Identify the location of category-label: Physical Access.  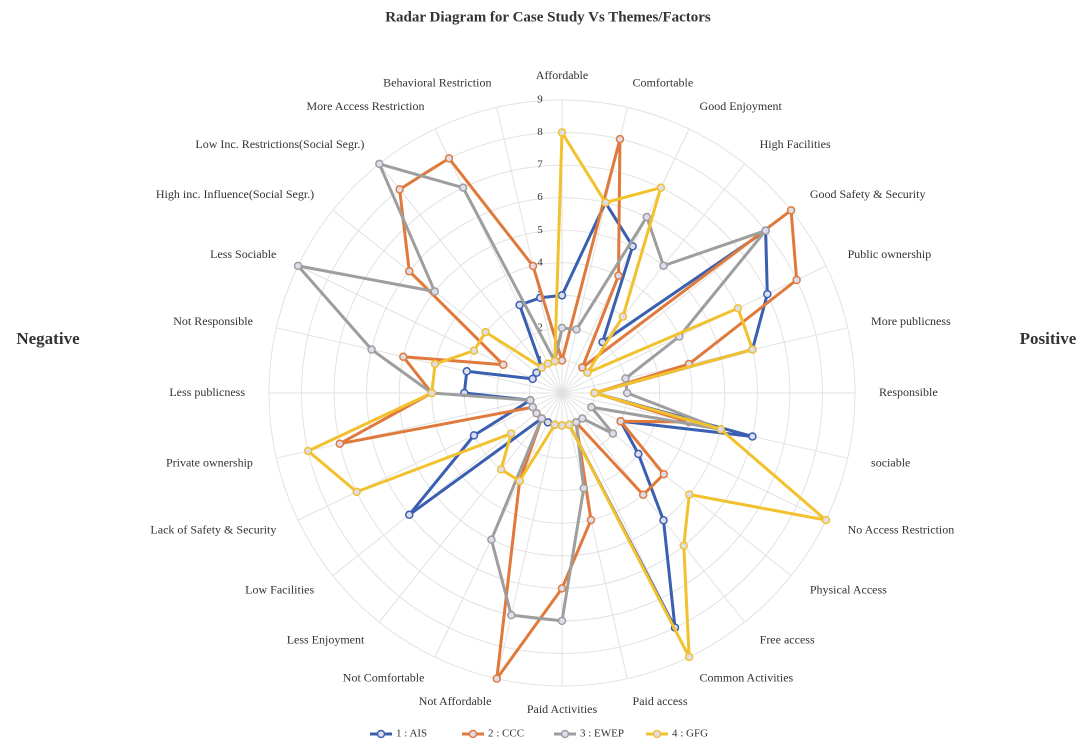
(848, 589).